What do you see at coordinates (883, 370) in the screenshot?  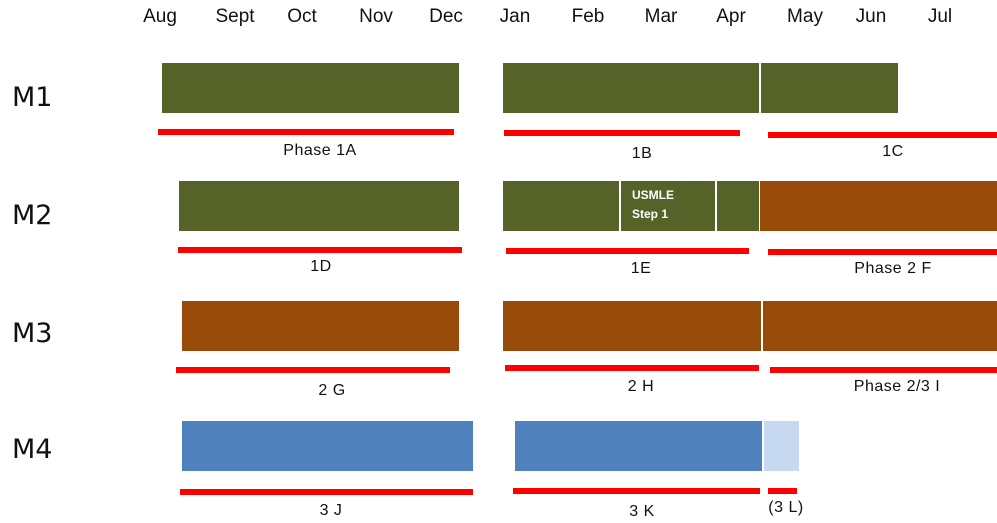 I see `m3-phase-line-2-3i` at bounding box center [883, 370].